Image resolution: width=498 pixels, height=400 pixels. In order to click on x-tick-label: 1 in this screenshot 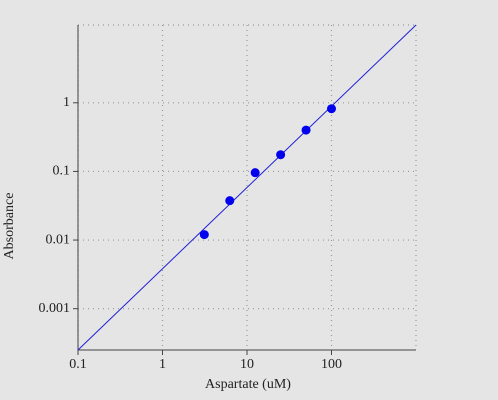, I will do `click(162, 364)`.